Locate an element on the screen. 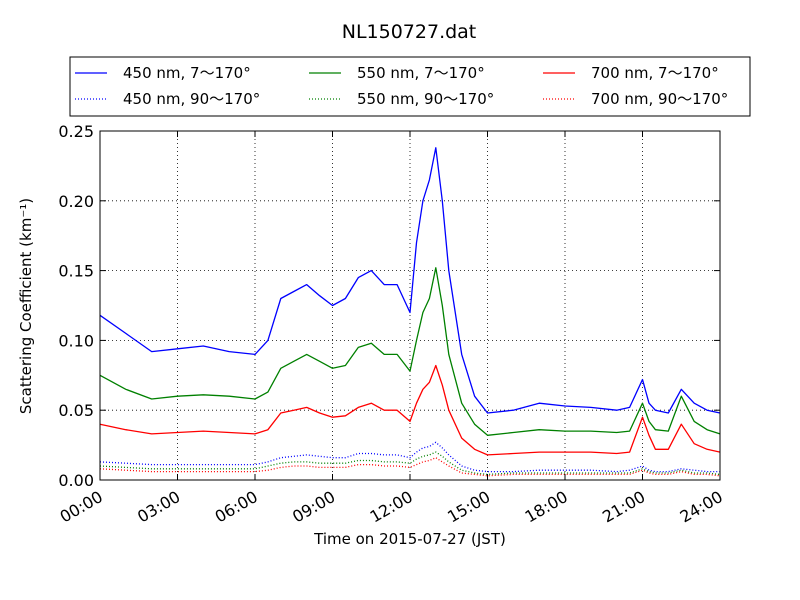  legend-label-3: 550 nm, 90～170° is located at coordinates (425, 99).